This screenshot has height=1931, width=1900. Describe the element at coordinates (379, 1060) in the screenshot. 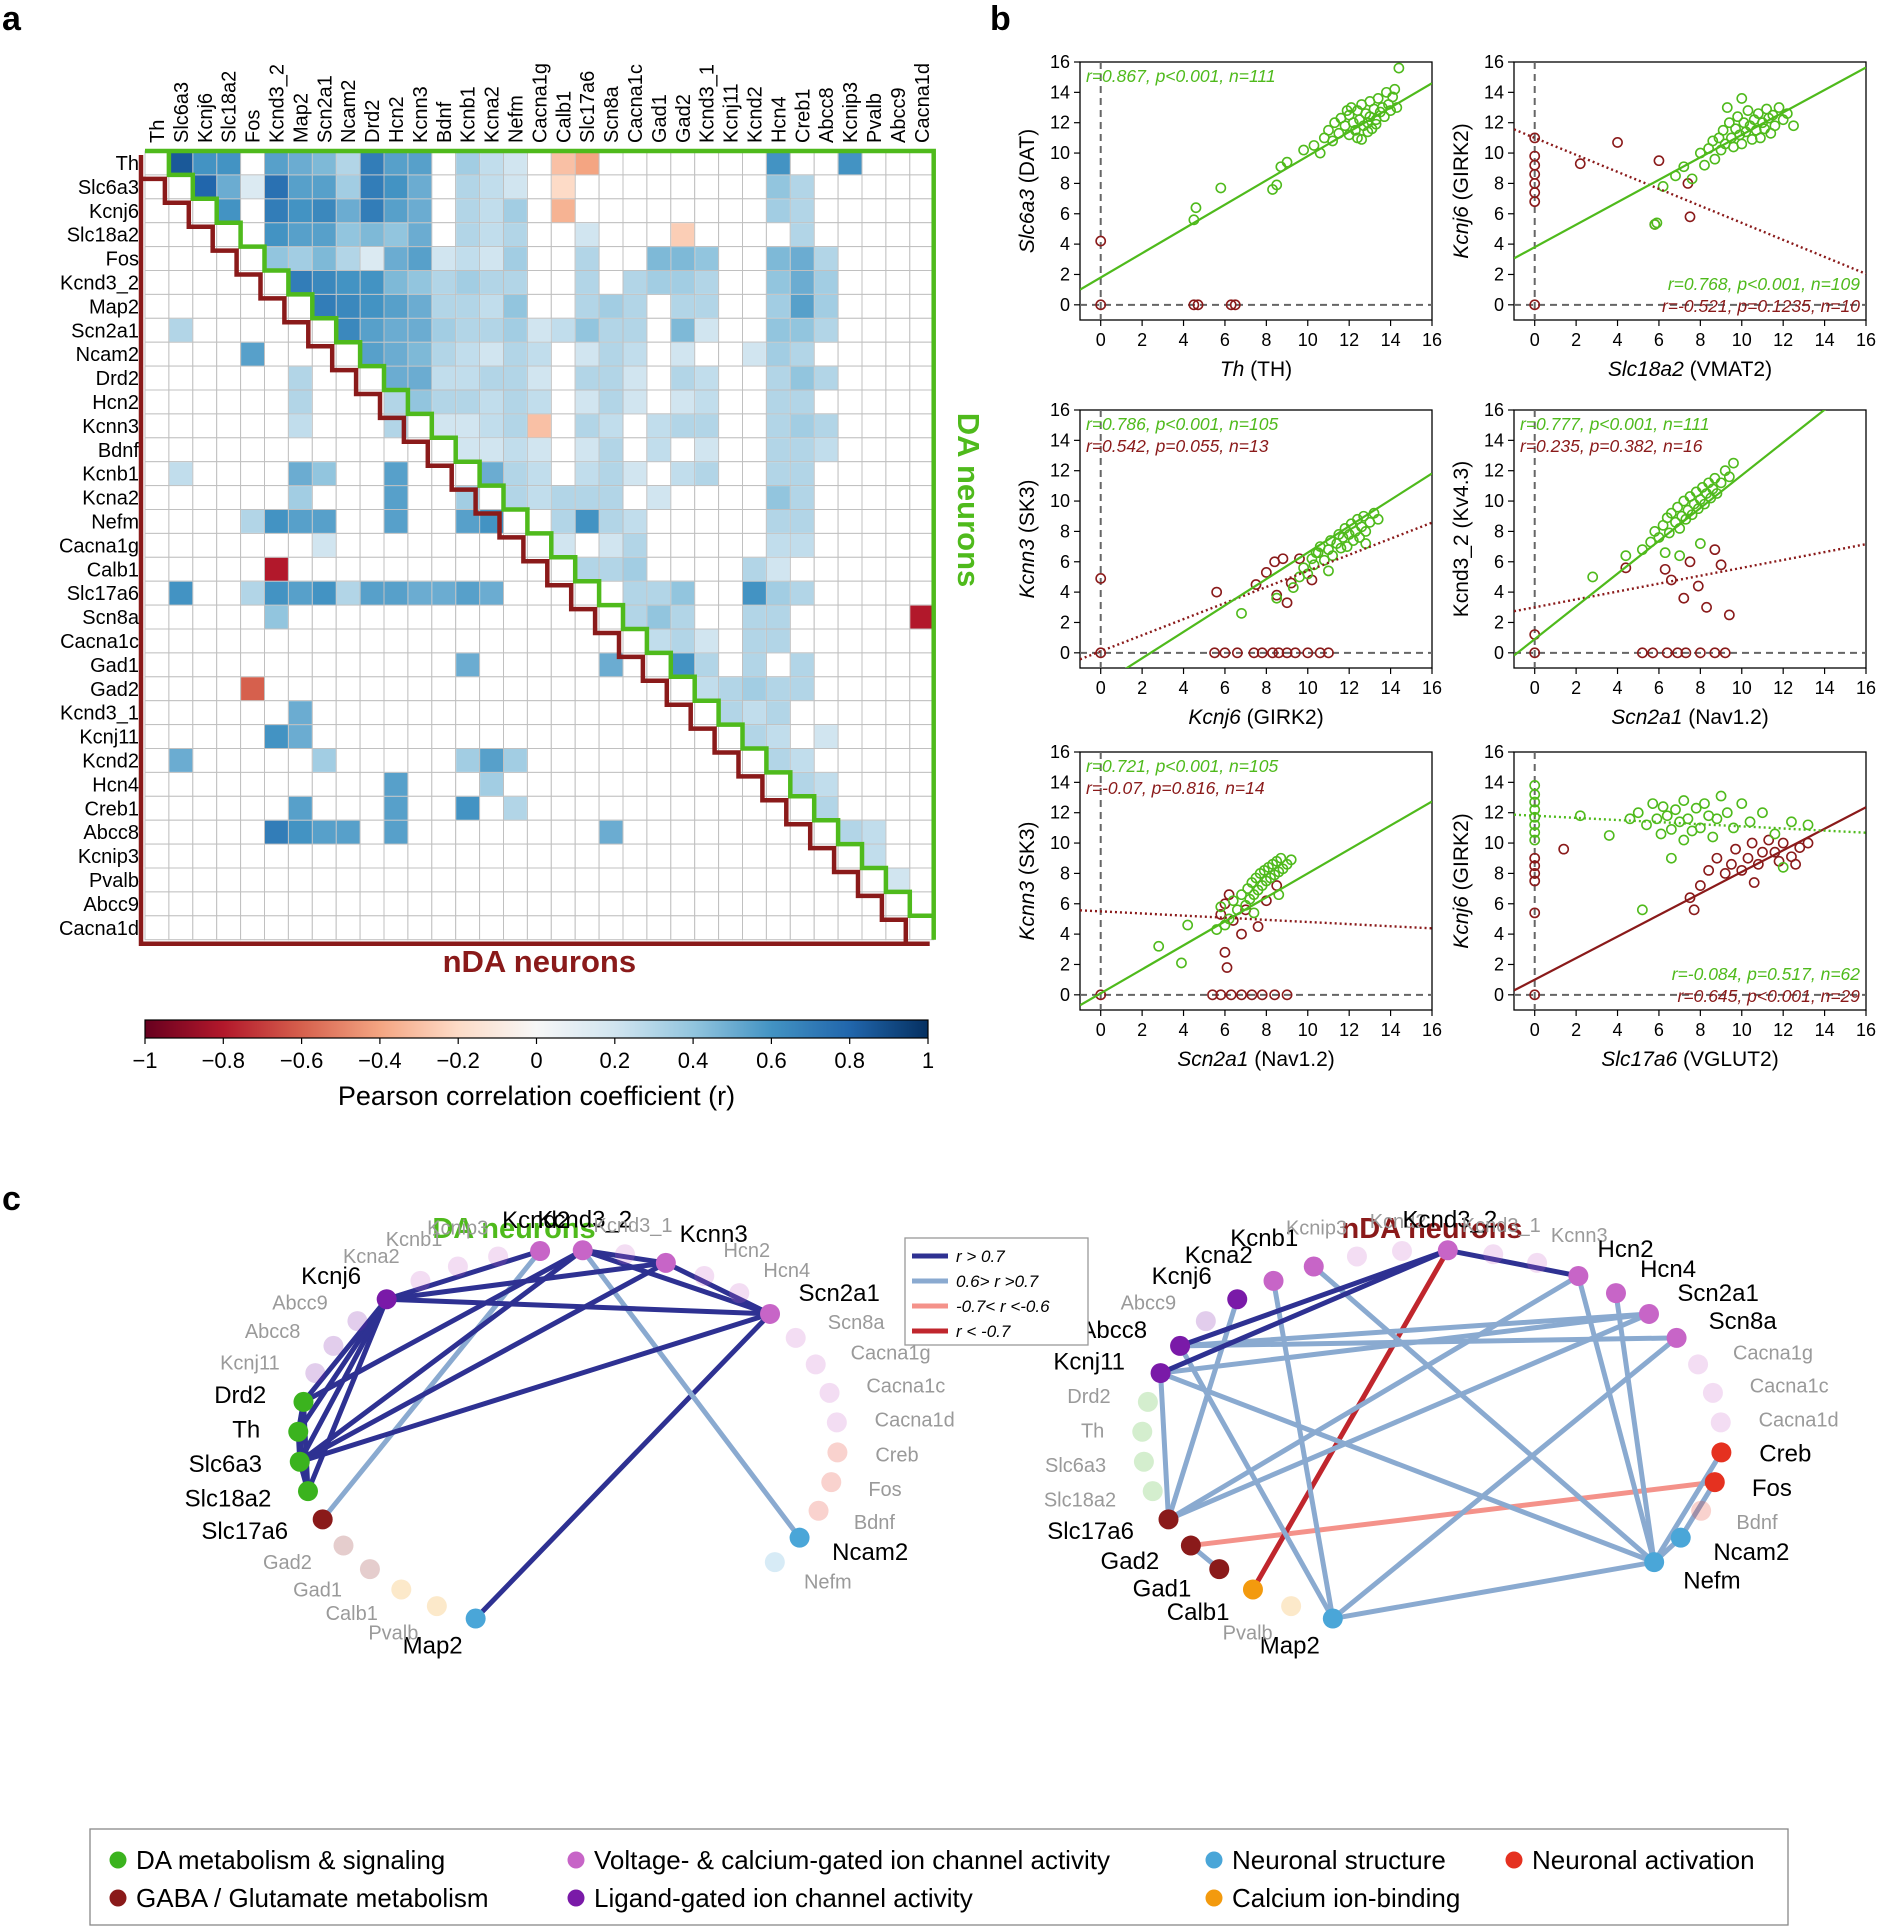

I see `colorbar-tick-label: −0.4` at that location.